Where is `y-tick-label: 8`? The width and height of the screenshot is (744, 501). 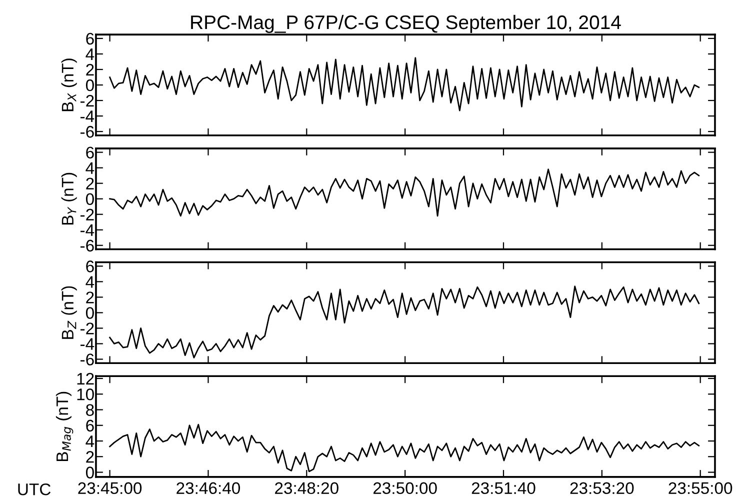 y-tick-label: 8 is located at coordinates (90, 410).